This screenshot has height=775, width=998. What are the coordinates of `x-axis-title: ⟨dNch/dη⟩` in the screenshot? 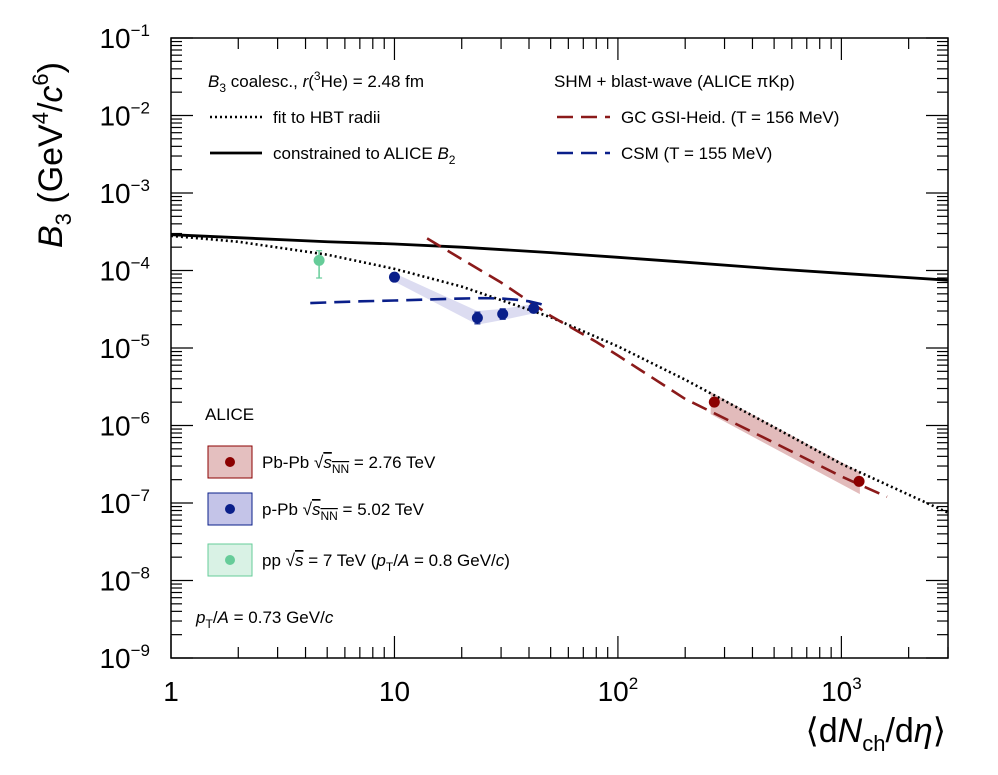 It's located at (875, 734).